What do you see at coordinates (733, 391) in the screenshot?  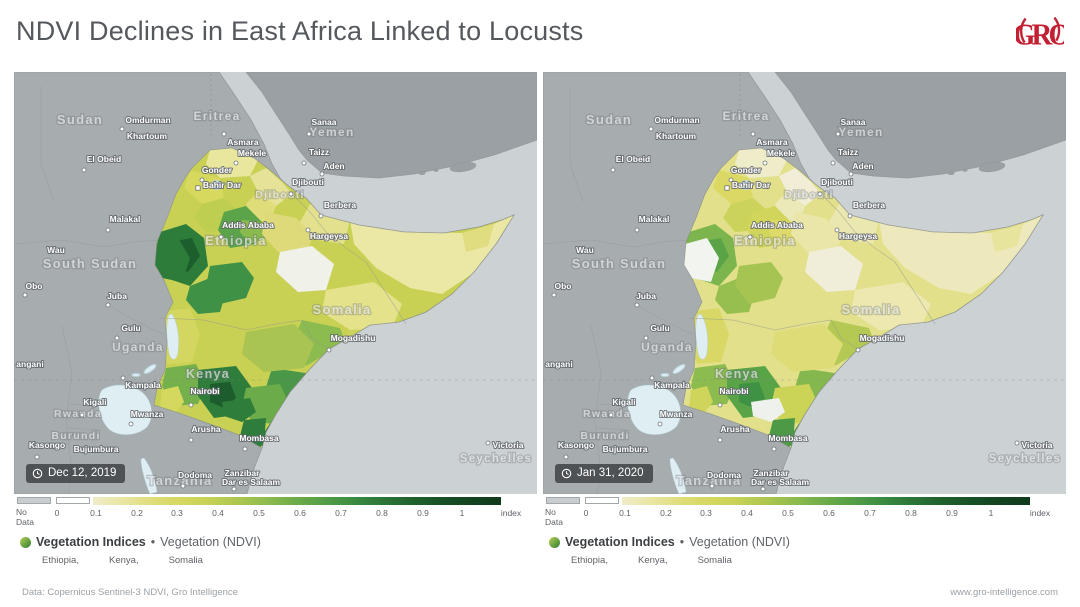 I see `svg-text: Nairobi` at bounding box center [733, 391].